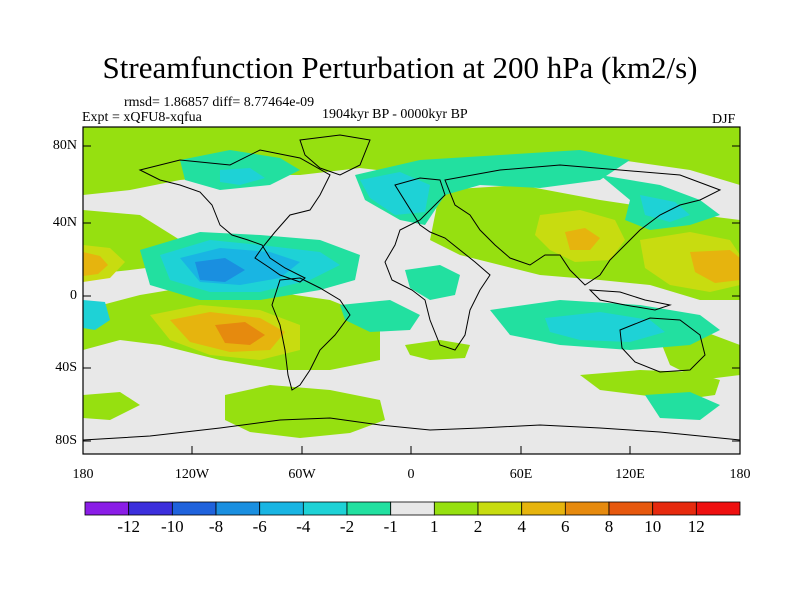  I want to click on stats-line: rmsd= 1.86857 diff= 8.77464e-09, so click(219, 102).